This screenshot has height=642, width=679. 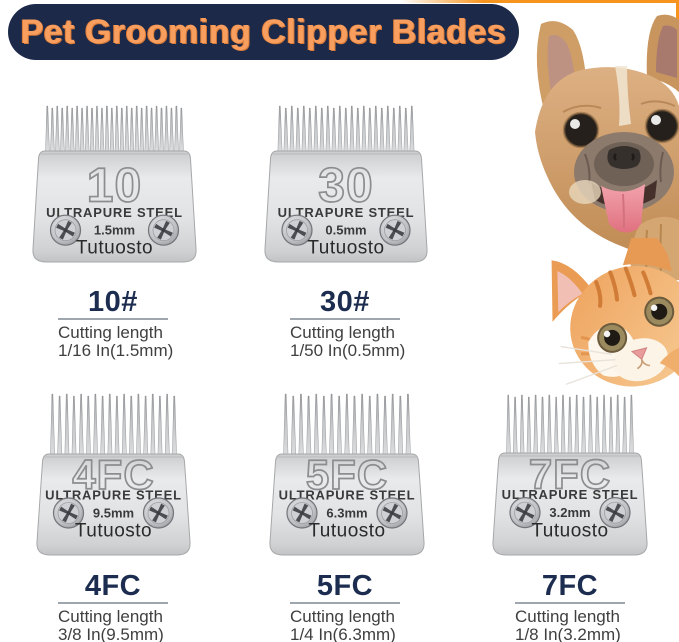 I want to click on dog-right-eye-glint, so click(x=656, y=120).